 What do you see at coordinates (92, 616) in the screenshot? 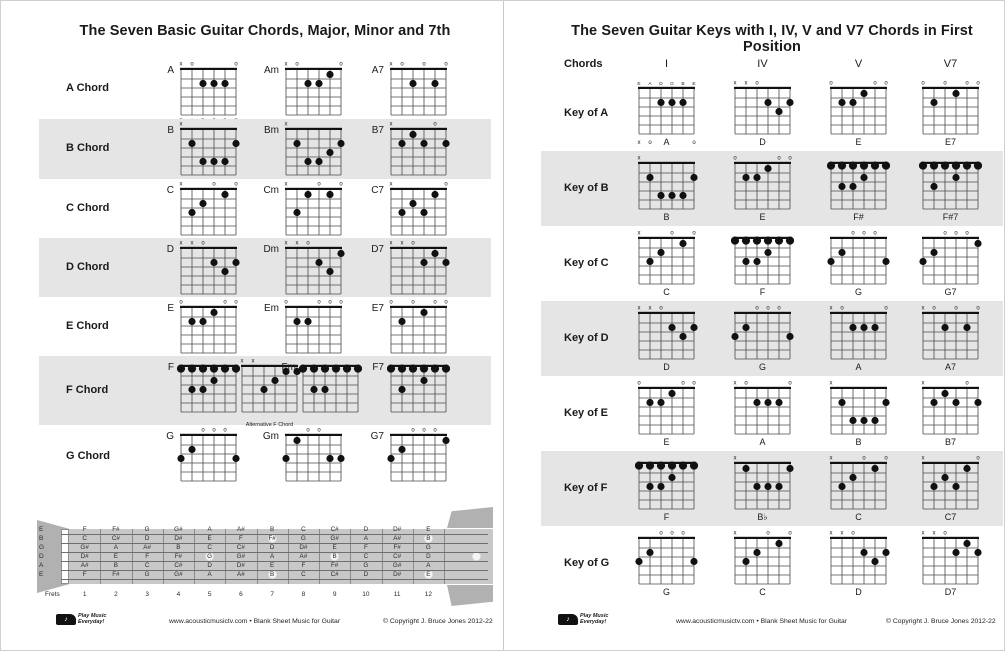
I see `logo-text-line1: Play Music` at bounding box center [92, 616].